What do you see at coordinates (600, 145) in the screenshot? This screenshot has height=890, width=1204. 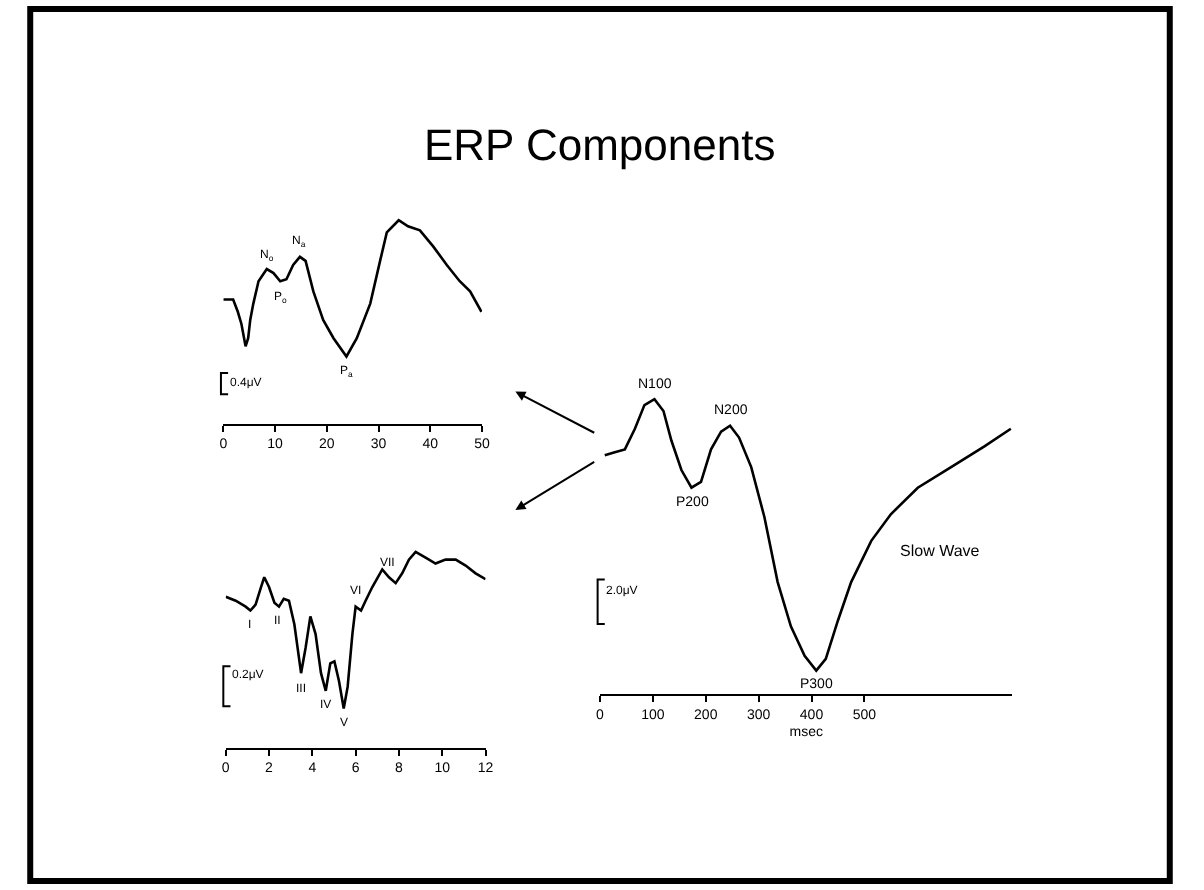 I see `chart-title: ERP Components` at bounding box center [600, 145].